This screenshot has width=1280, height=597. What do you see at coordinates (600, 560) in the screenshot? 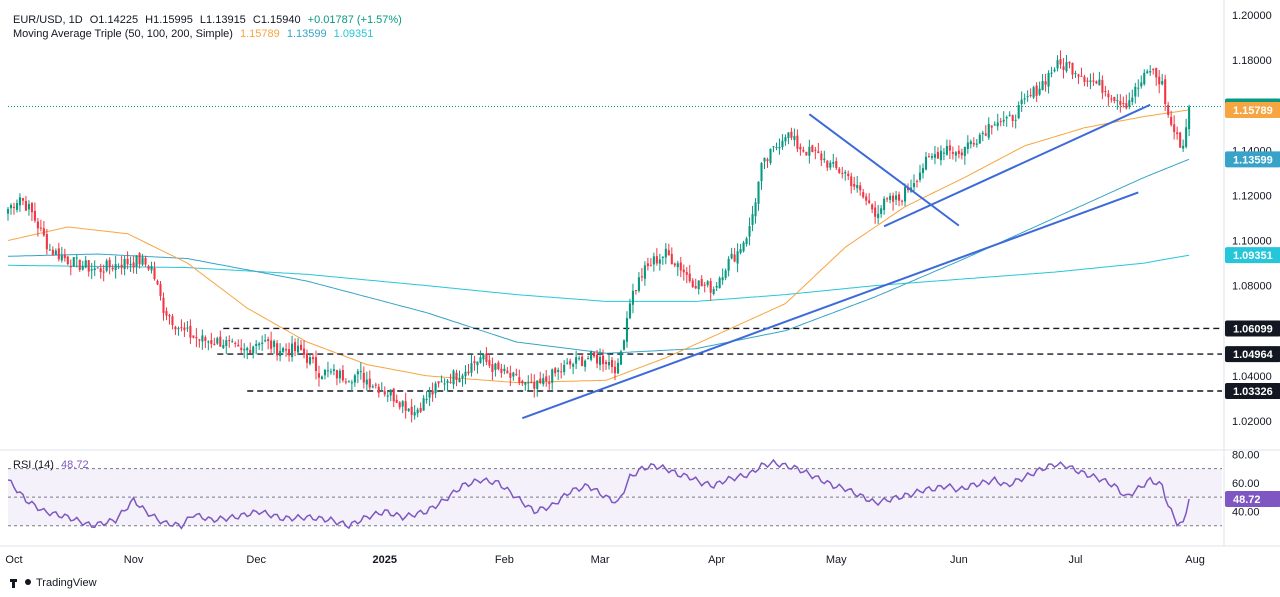
I see `time-tick-label: Mar` at bounding box center [600, 560].